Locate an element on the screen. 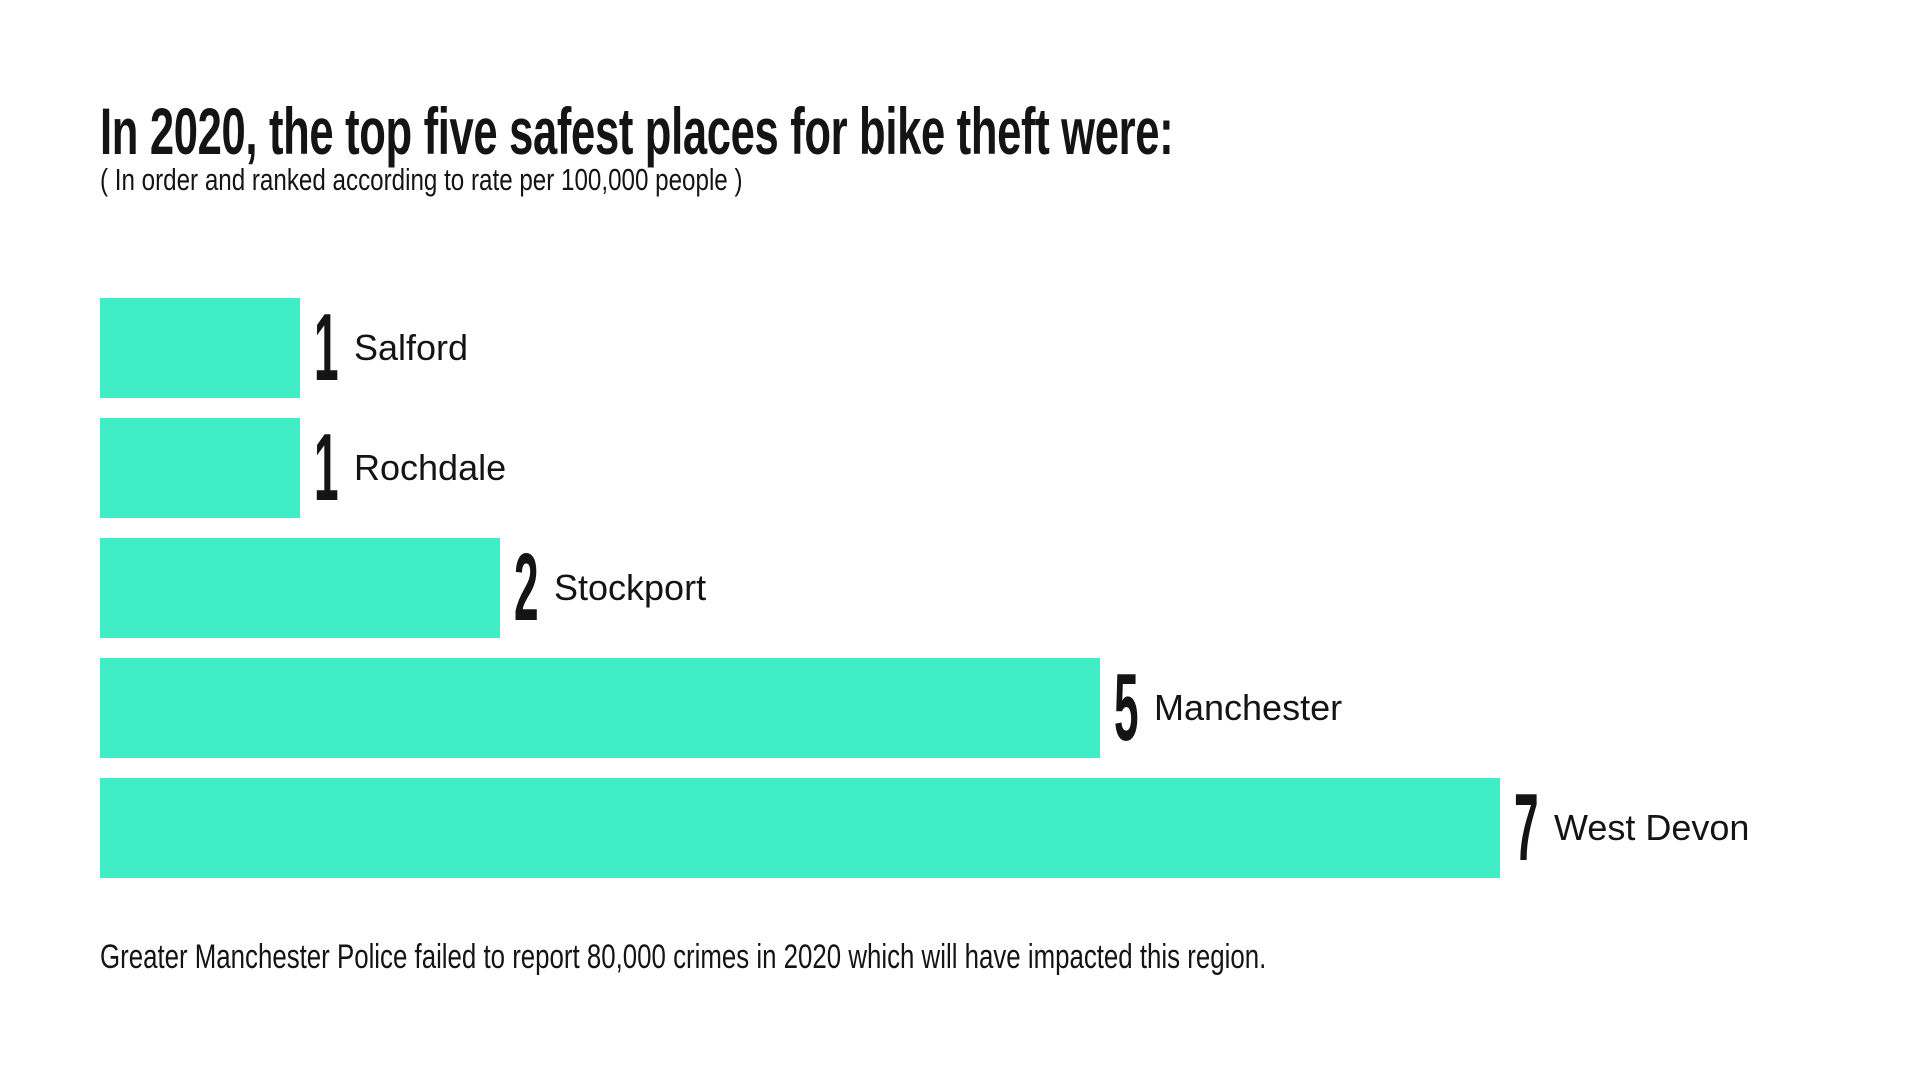 This screenshot has height=1080, width=1920. rank-value: 5 is located at coordinates (1126, 707).